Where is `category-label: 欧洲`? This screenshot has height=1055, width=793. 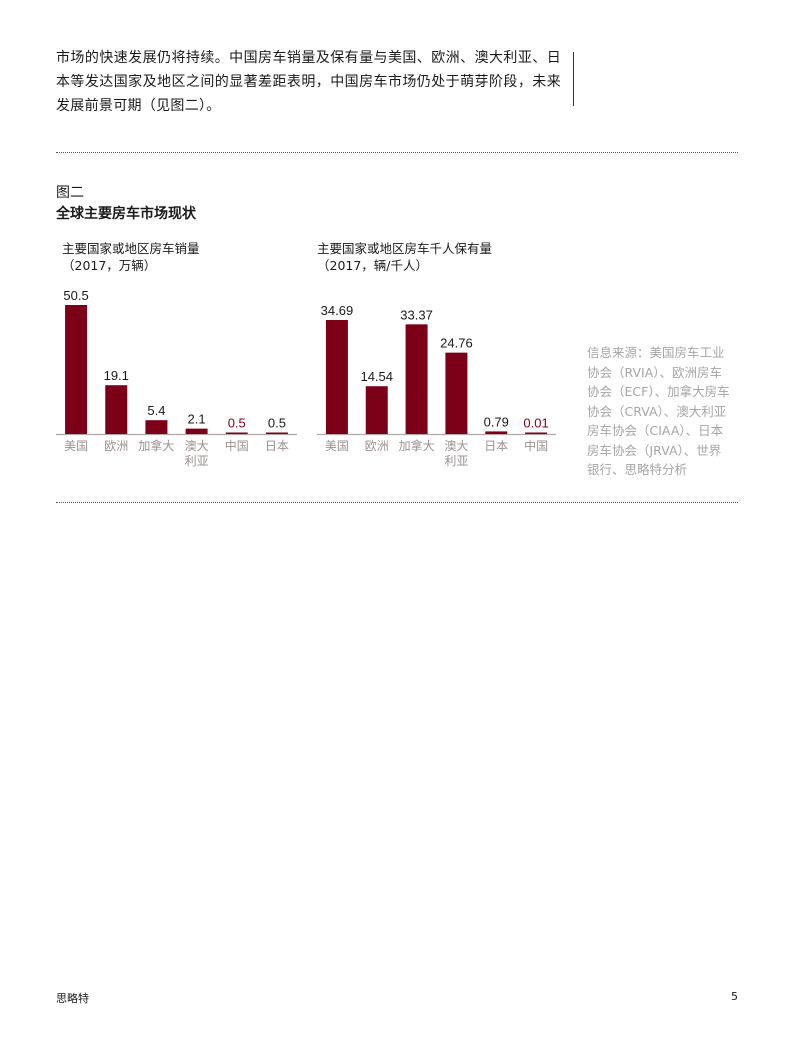
category-label: 欧洲 is located at coordinates (116, 446).